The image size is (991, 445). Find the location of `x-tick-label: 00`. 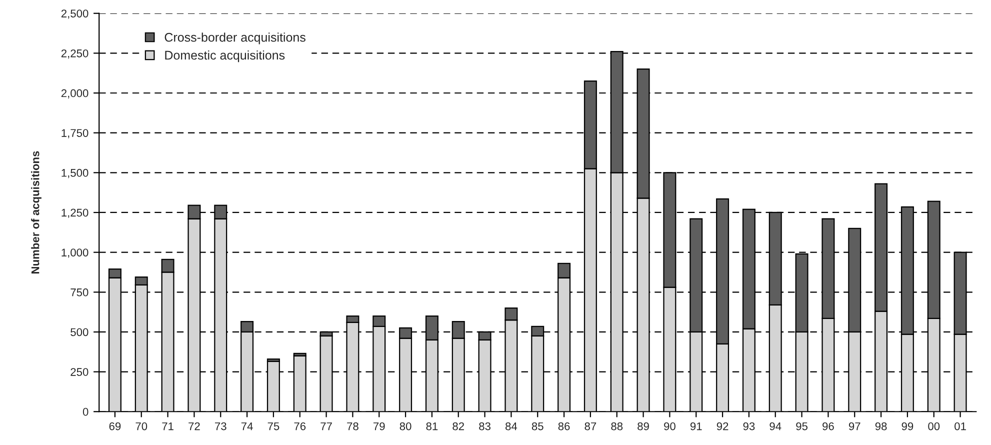

x-tick-label: 00 is located at coordinates (934, 426).